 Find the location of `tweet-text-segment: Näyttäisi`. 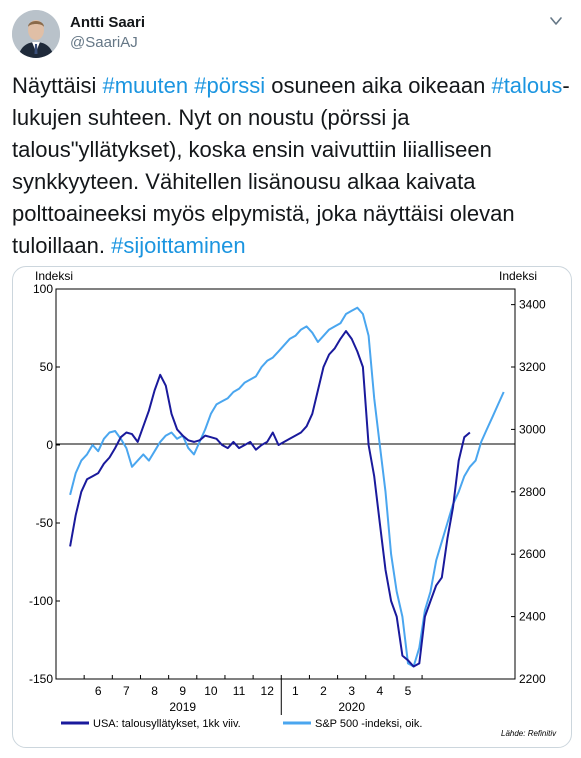

tweet-text-segment: Näyttäisi is located at coordinates (57, 85).